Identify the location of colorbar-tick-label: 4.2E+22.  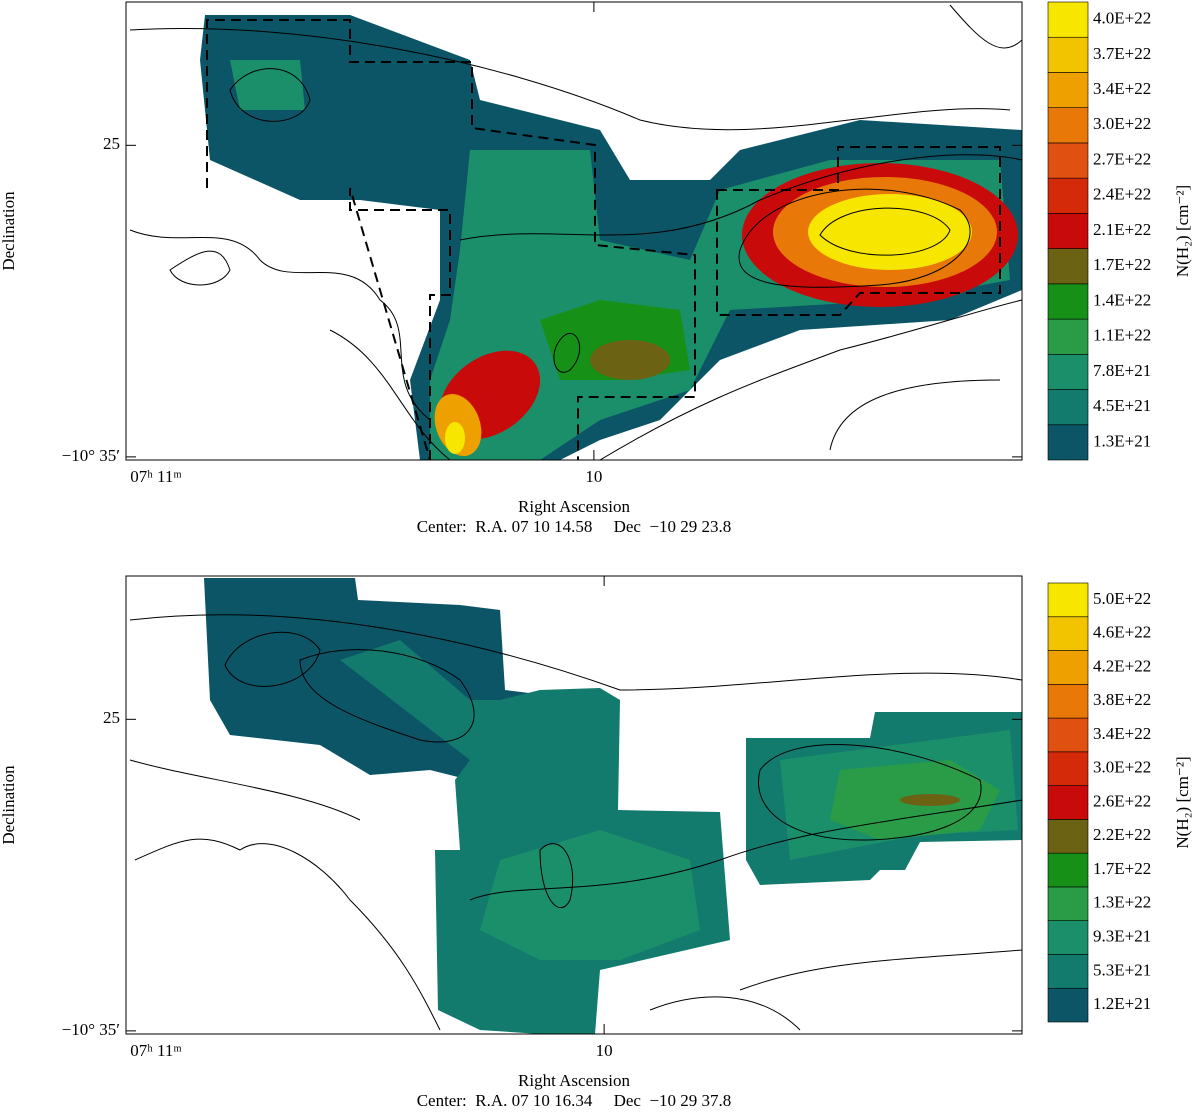
(1122, 665).